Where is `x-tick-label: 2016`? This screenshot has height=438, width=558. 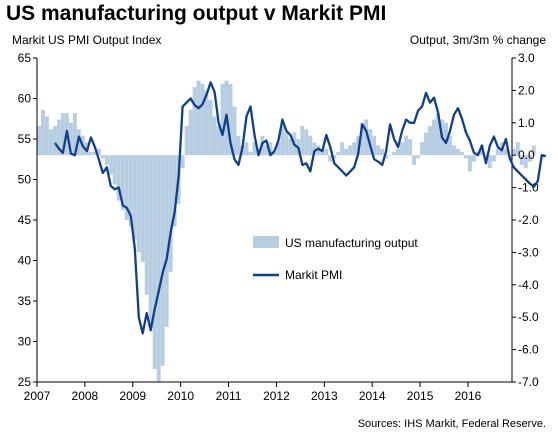 x-tick-label: 2016 is located at coordinates (468, 396).